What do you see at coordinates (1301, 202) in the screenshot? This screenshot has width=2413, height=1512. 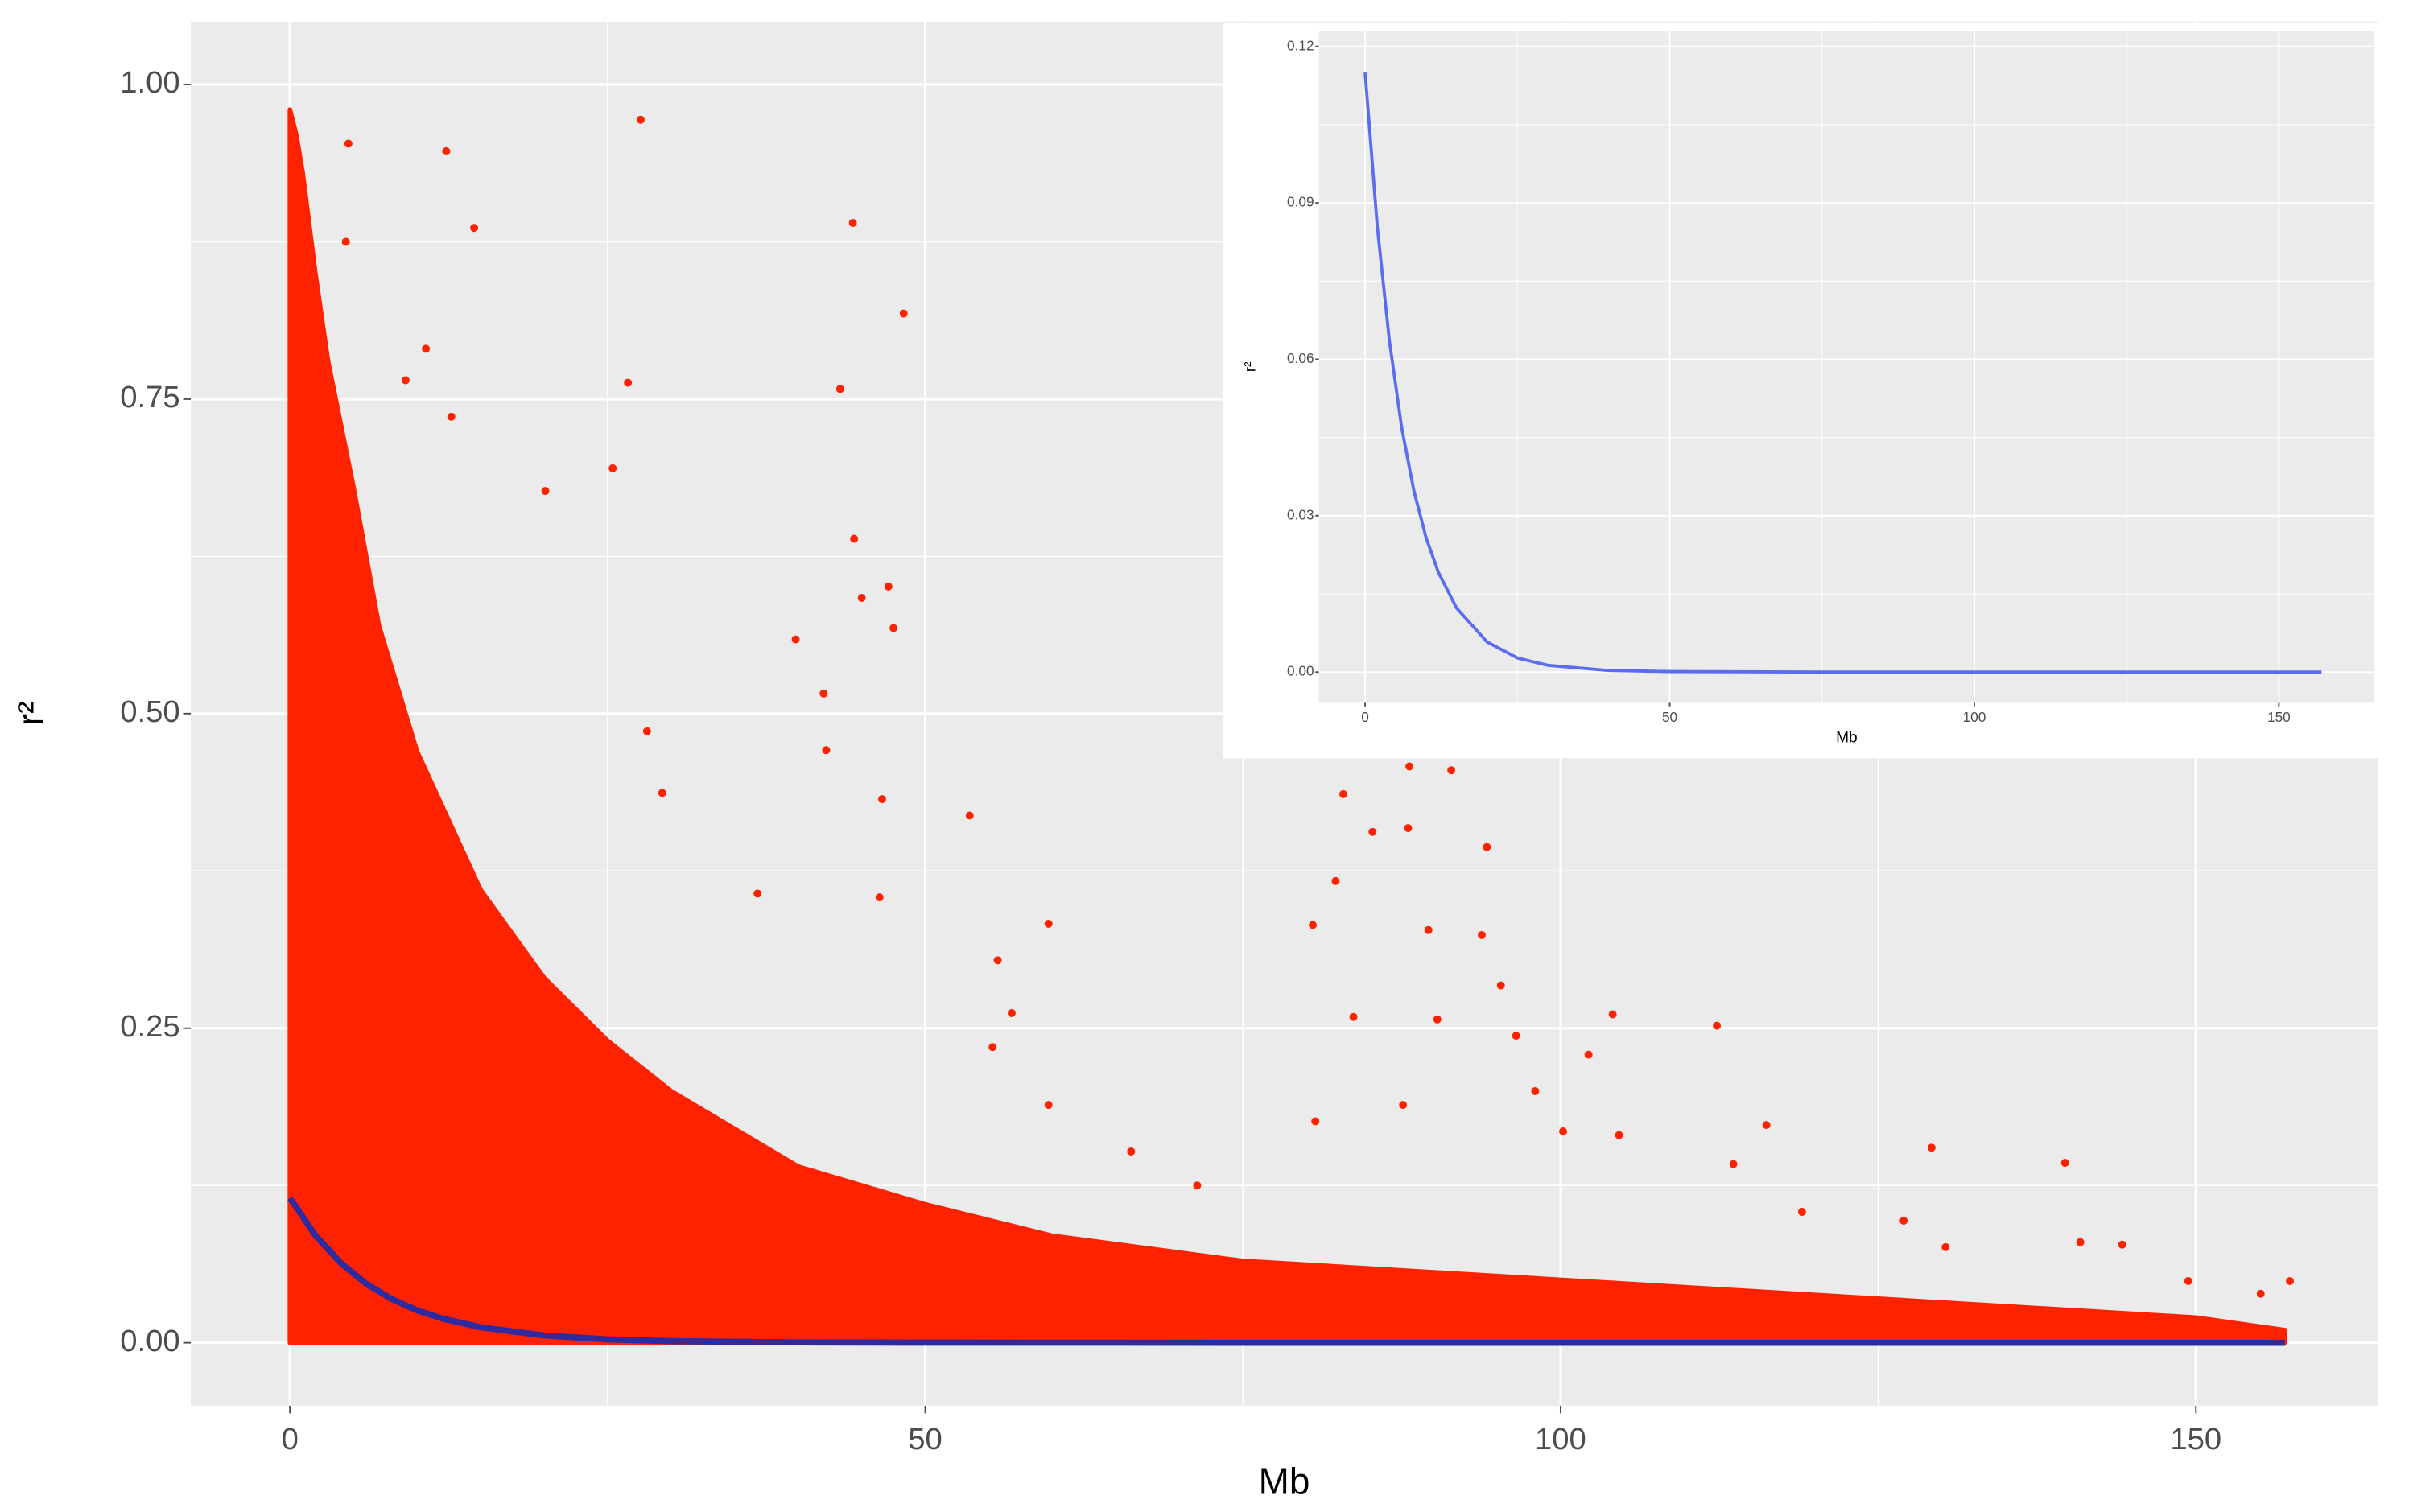 I see `y-tick-label: 0.09` at bounding box center [1301, 202].